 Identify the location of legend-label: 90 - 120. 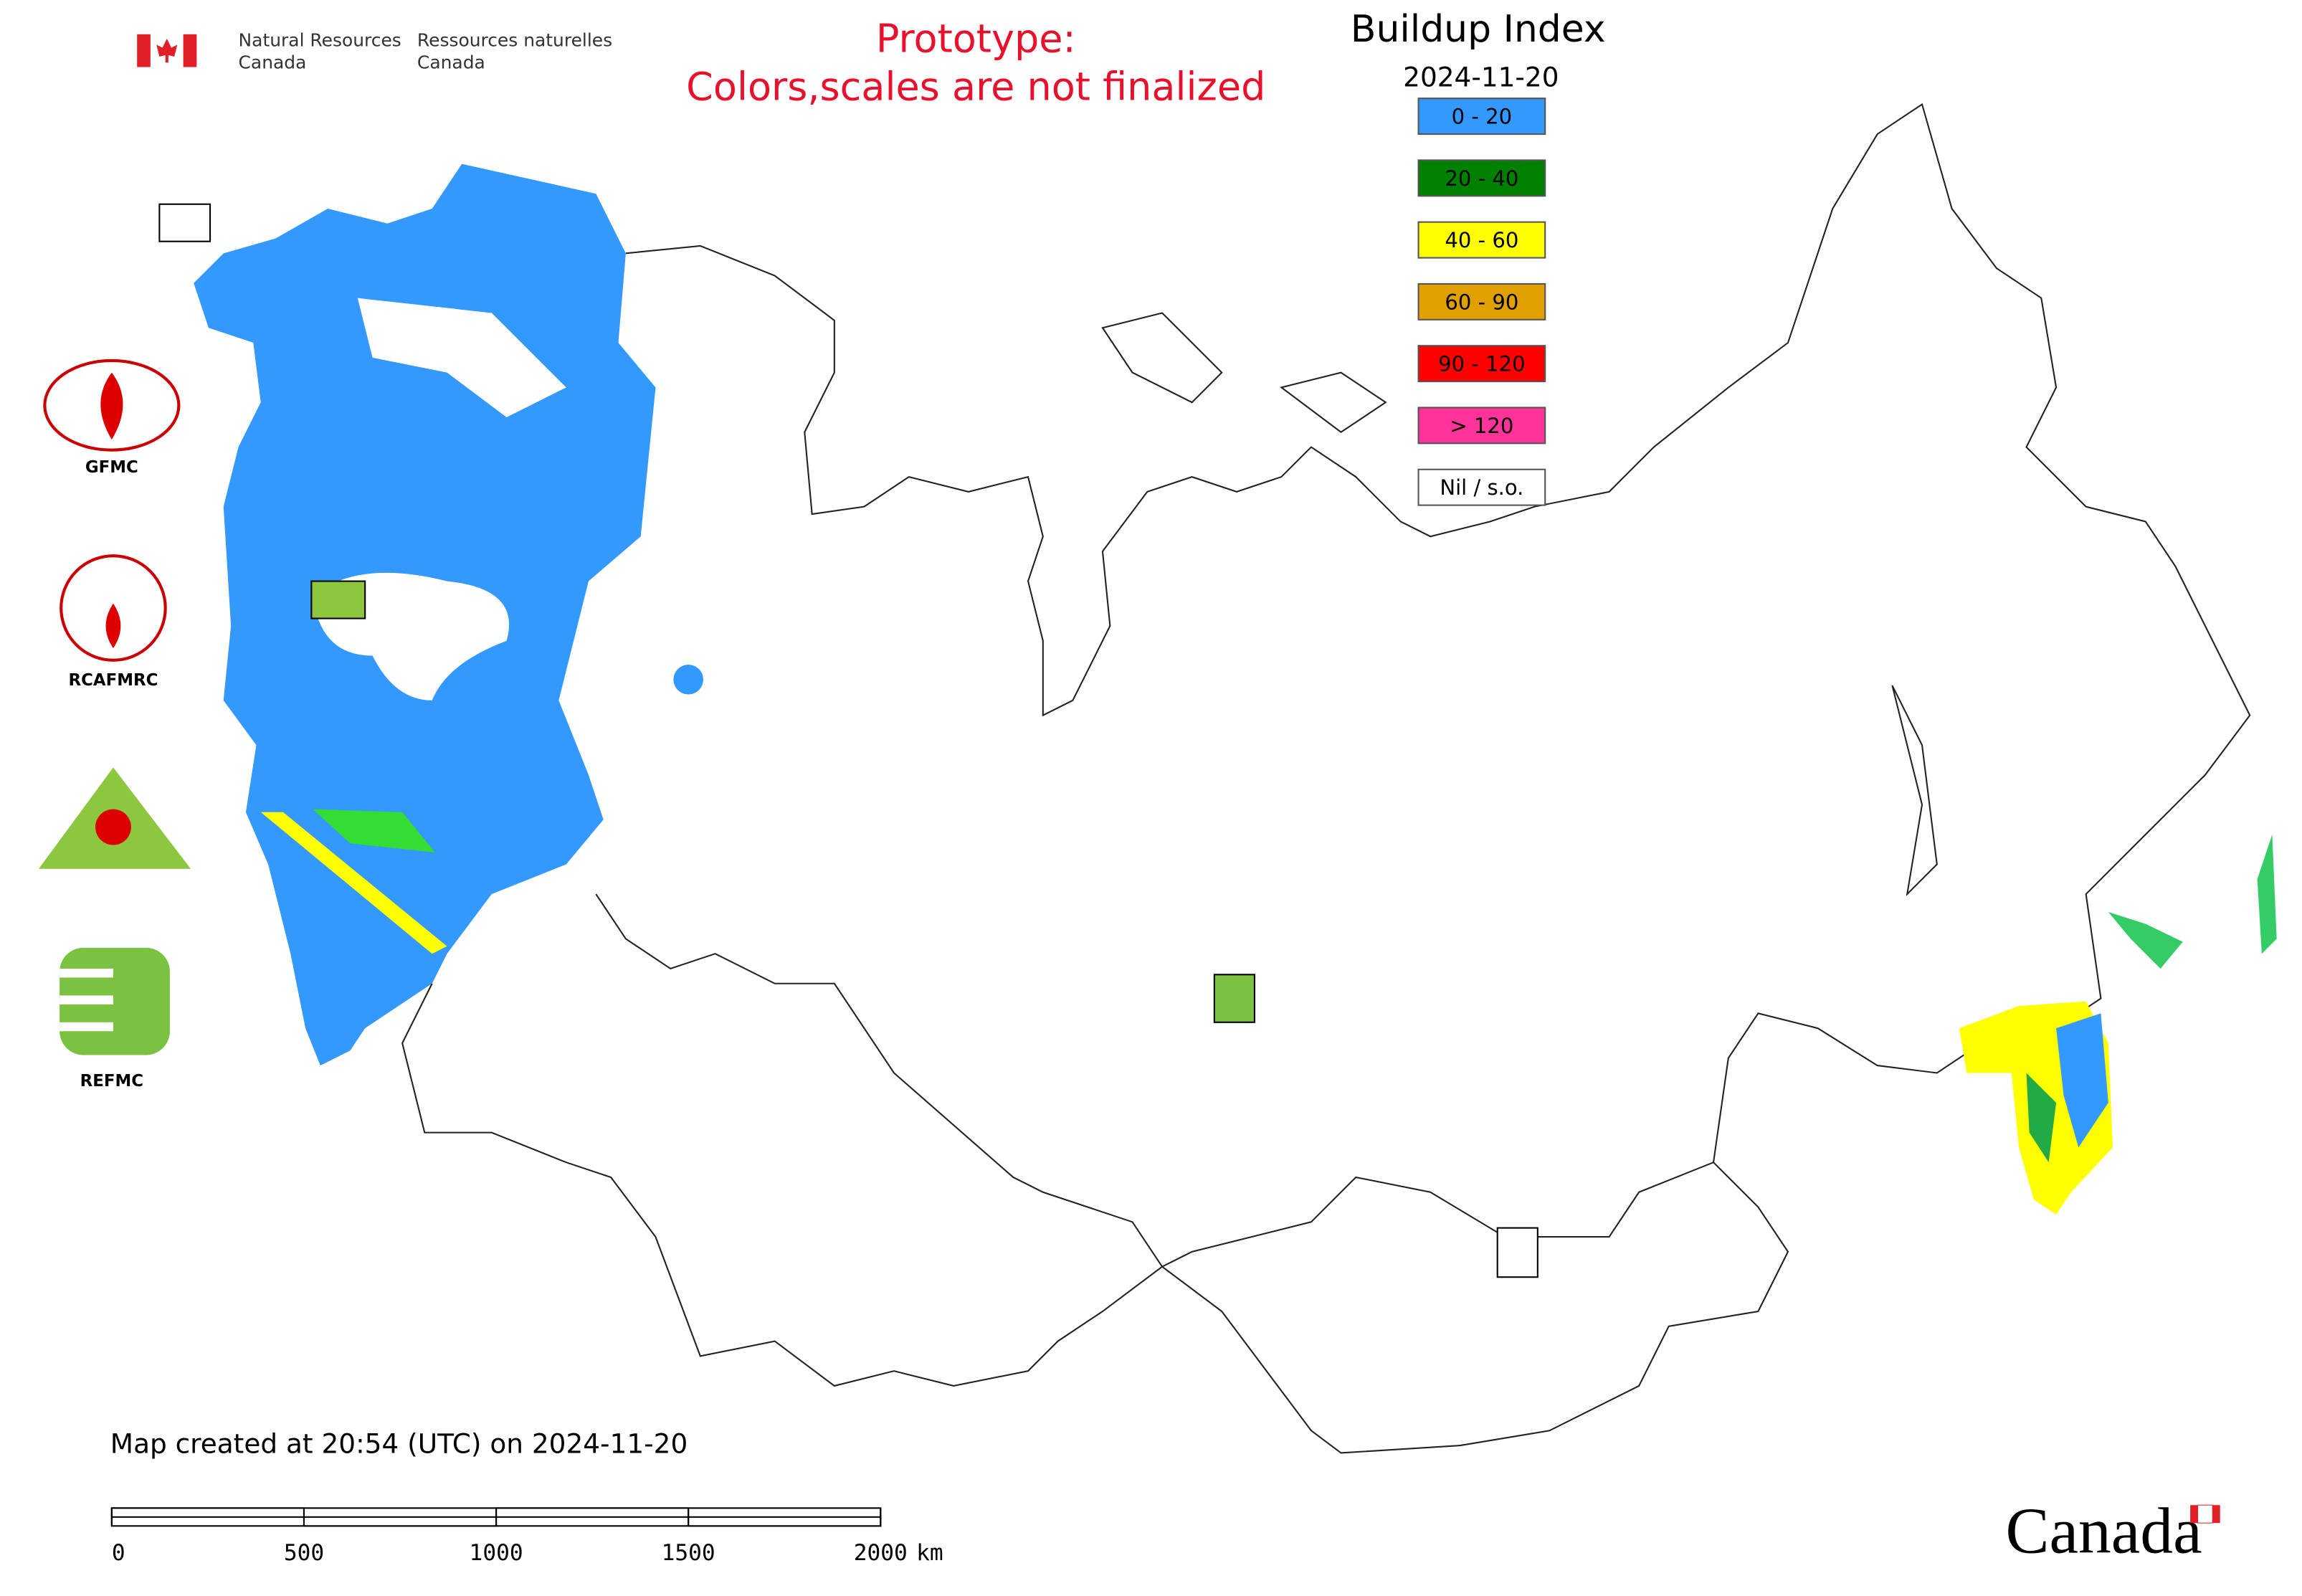
(1481, 364).